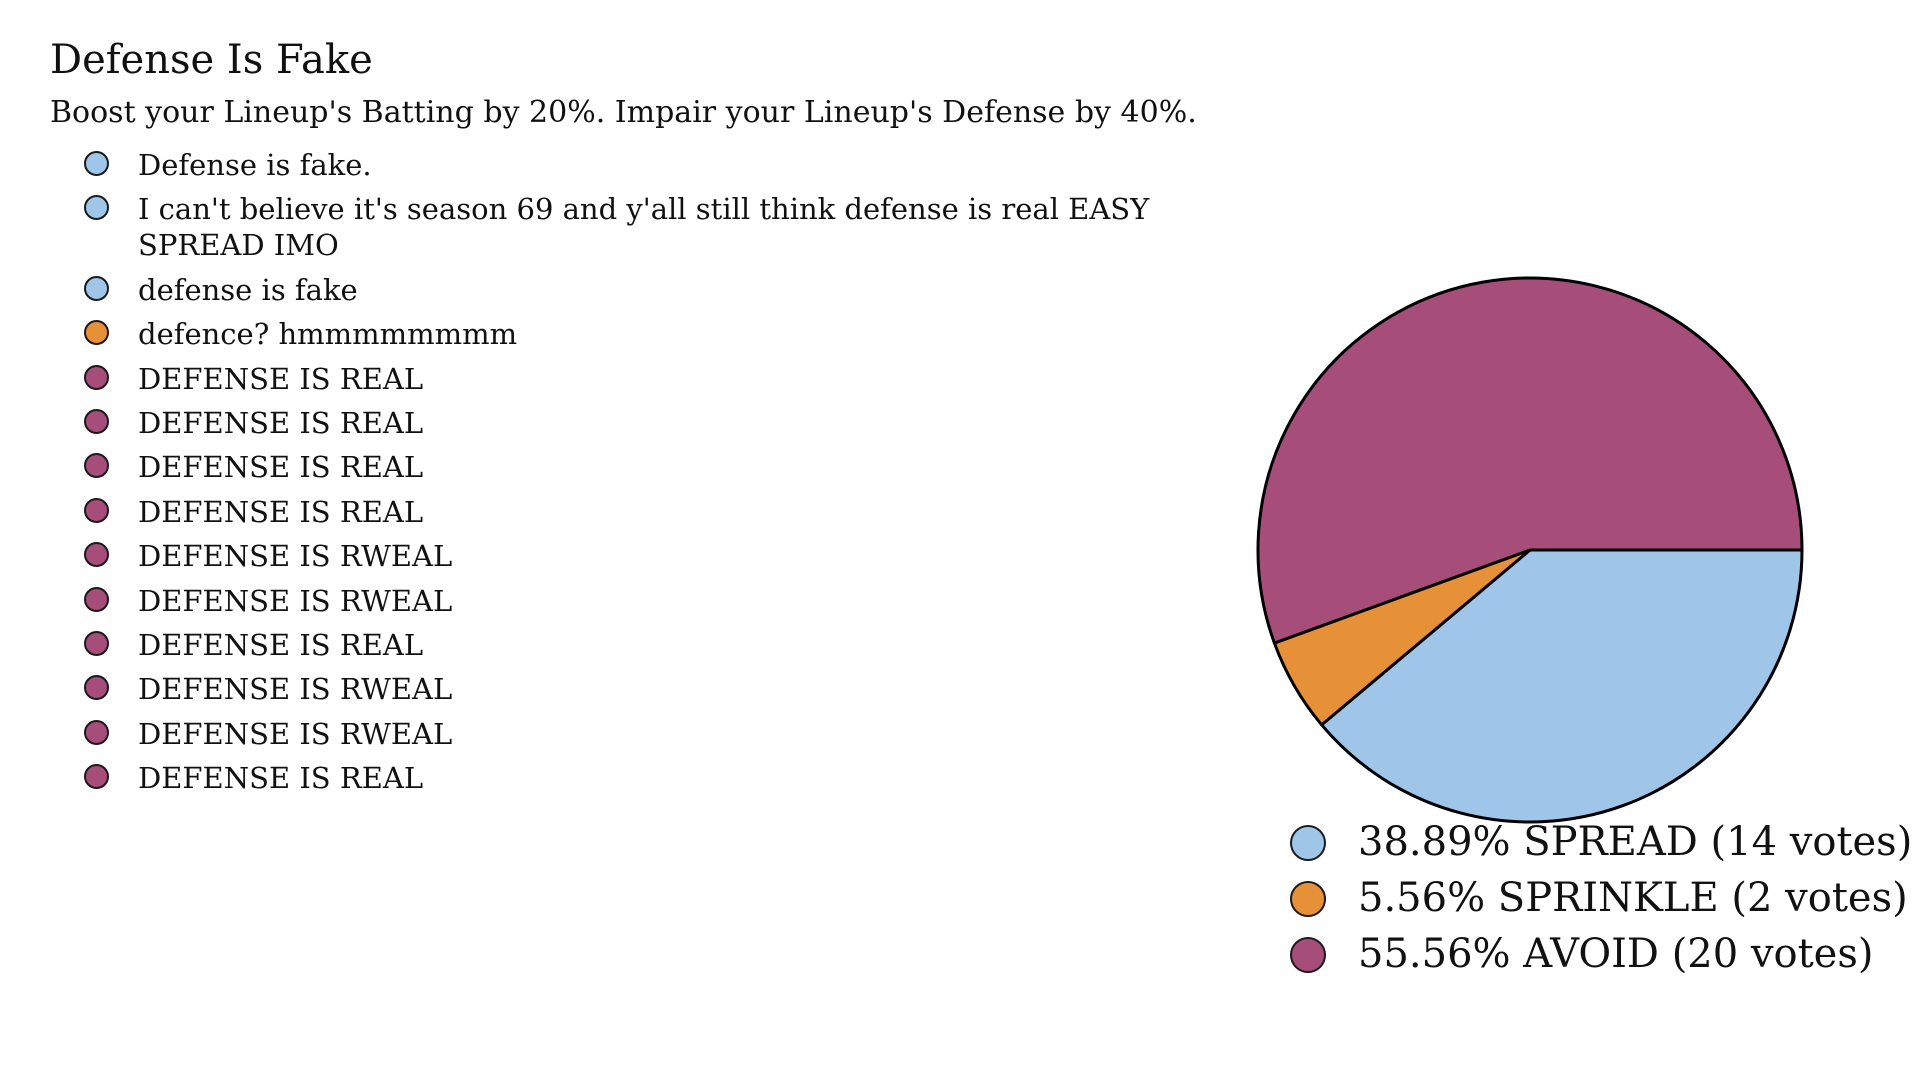 The width and height of the screenshot is (1920, 1080). I want to click on legend-item-sprinkle: 5.56% SPRINKLE (2 votes), so click(1601, 898).